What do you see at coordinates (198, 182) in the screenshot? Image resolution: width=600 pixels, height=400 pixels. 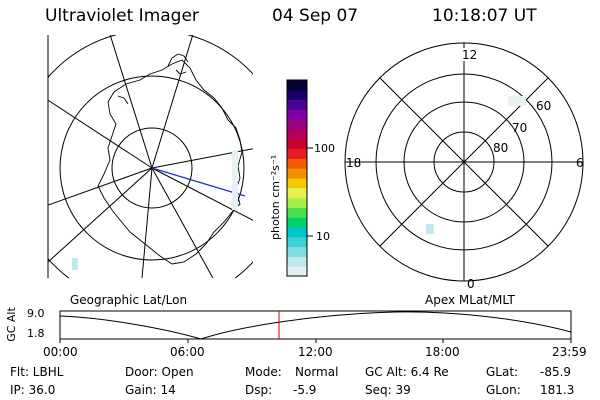 I see `satellite-track` at bounding box center [198, 182].